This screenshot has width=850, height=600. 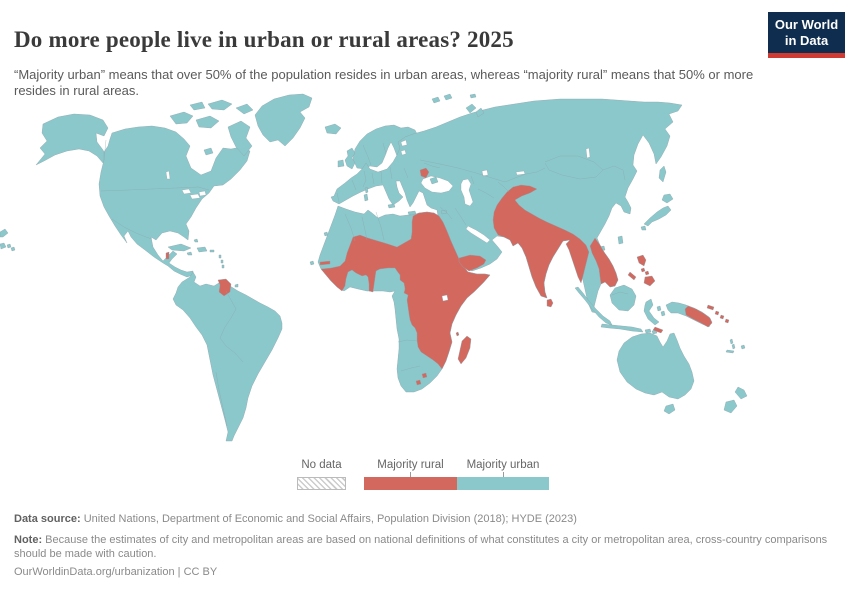 What do you see at coordinates (321, 465) in the screenshot?
I see `legend-label-no-data: No data` at bounding box center [321, 465].